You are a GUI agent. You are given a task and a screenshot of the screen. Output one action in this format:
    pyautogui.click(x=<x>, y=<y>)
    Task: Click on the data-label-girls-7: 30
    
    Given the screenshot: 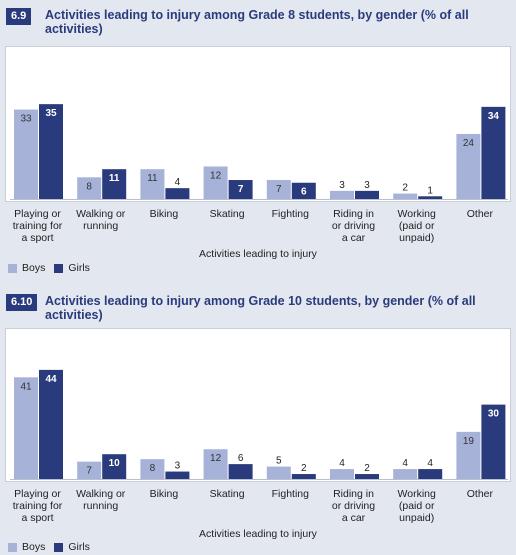 What is the action you would take?
    pyautogui.click(x=494, y=414)
    